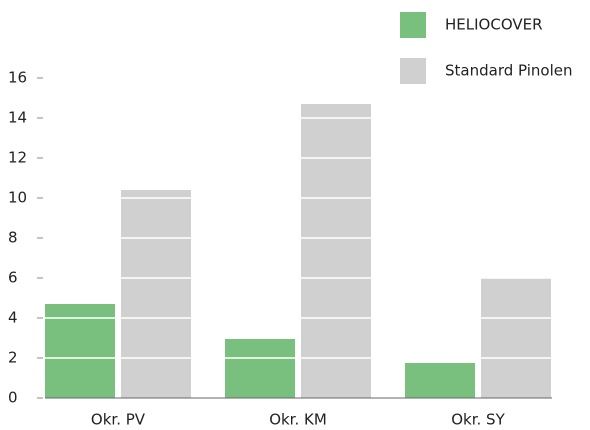 The height and width of the screenshot is (430, 590). What do you see at coordinates (13, 278) in the screenshot?
I see `y-tick-label: 6` at bounding box center [13, 278].